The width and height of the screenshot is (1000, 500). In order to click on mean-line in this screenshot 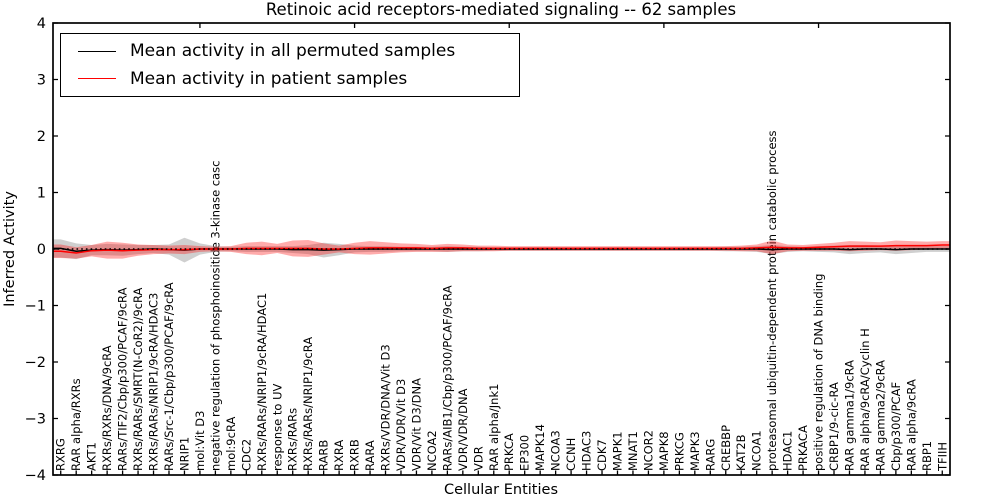, I will do `click(501, 249)`.